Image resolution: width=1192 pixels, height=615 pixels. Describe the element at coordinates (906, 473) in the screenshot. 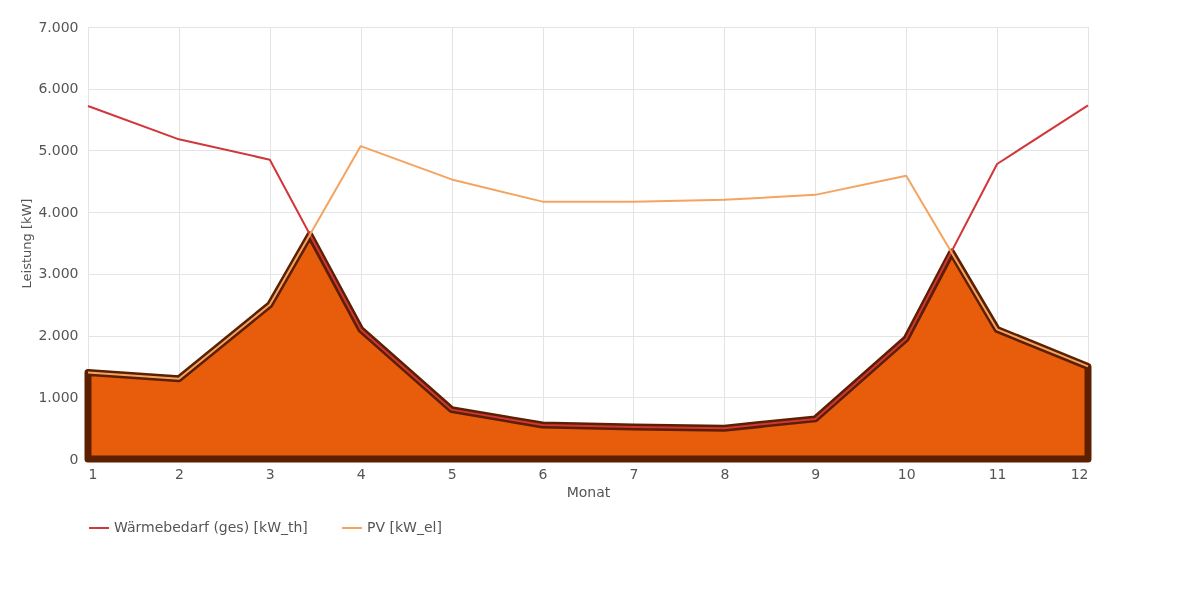

I see `x-tick-label: 10` at that location.